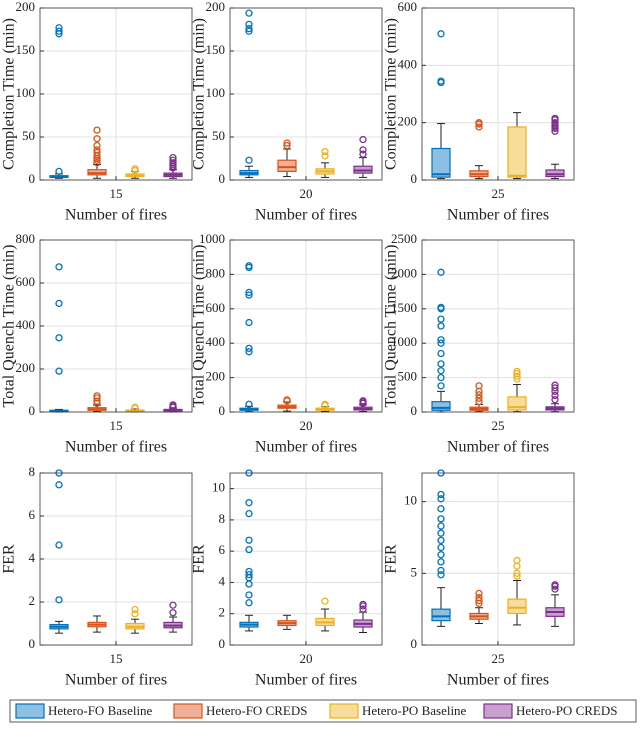  What do you see at coordinates (32, 471) in the screenshot?
I see `y-tick-label: 8` at bounding box center [32, 471].